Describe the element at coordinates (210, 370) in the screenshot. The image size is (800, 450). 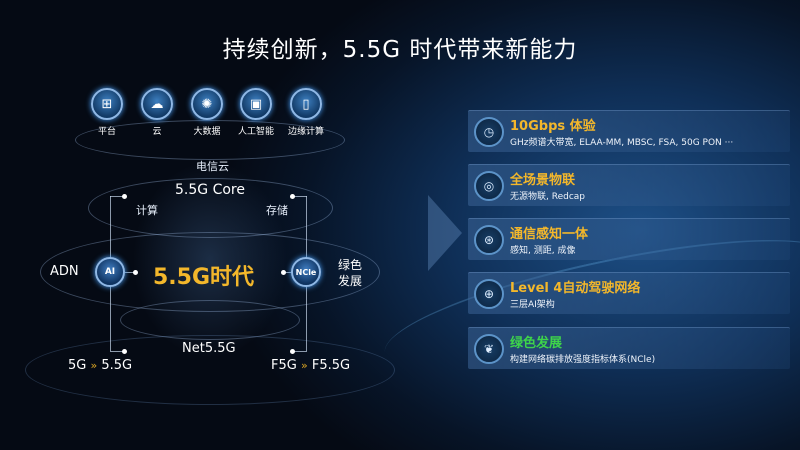
I see `base-ring` at that location.